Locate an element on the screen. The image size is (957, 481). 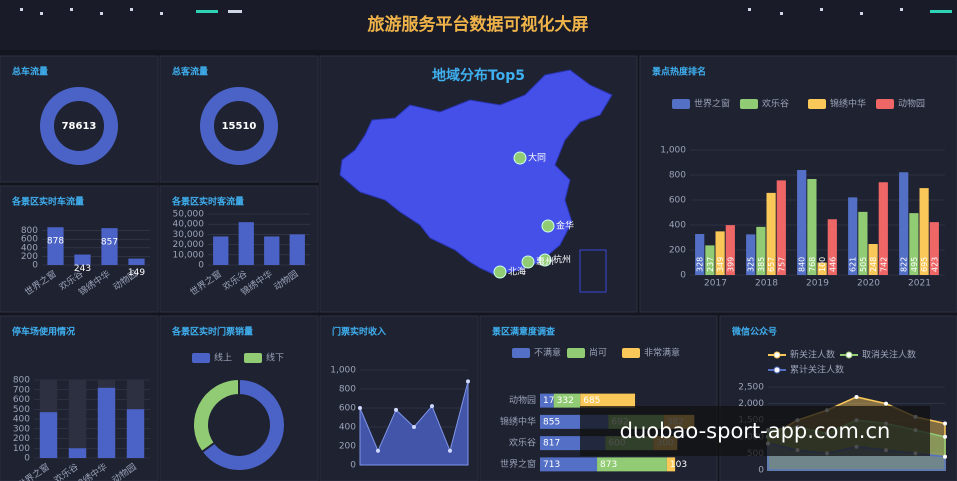
legend-label: 新关注人数 is located at coordinates (812, 355).